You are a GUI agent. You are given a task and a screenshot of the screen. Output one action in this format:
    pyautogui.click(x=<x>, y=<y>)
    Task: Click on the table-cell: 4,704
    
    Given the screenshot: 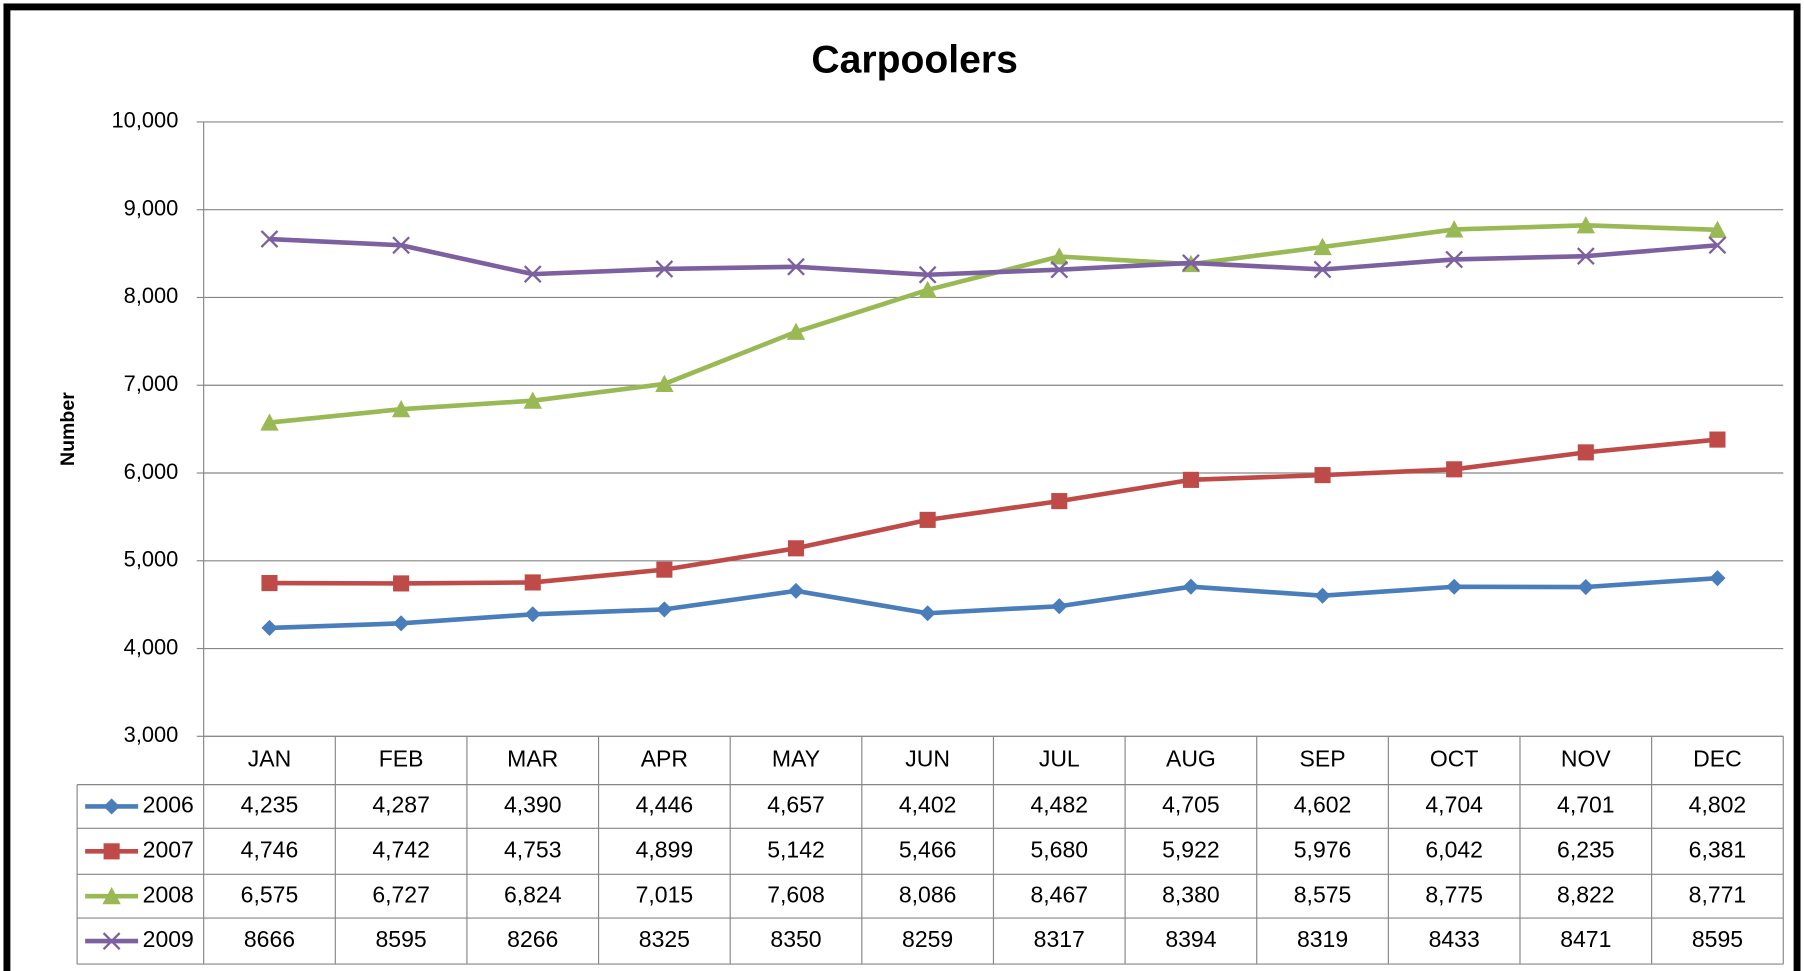 What is the action you would take?
    pyautogui.click(x=1454, y=805)
    